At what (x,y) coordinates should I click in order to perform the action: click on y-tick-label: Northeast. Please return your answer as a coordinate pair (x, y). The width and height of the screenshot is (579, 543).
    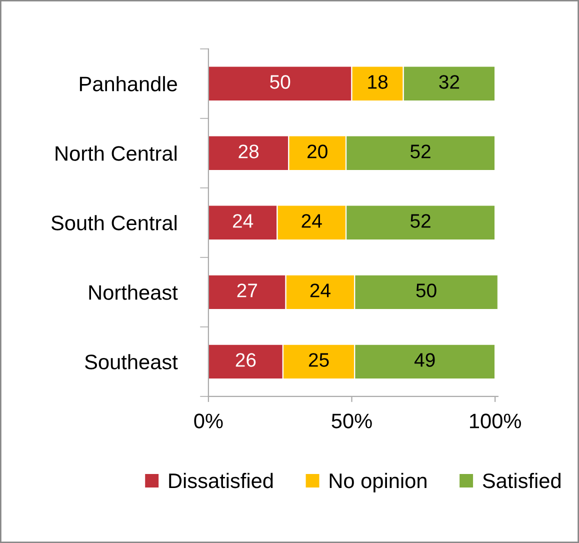
    Looking at the image, I should click on (133, 292).